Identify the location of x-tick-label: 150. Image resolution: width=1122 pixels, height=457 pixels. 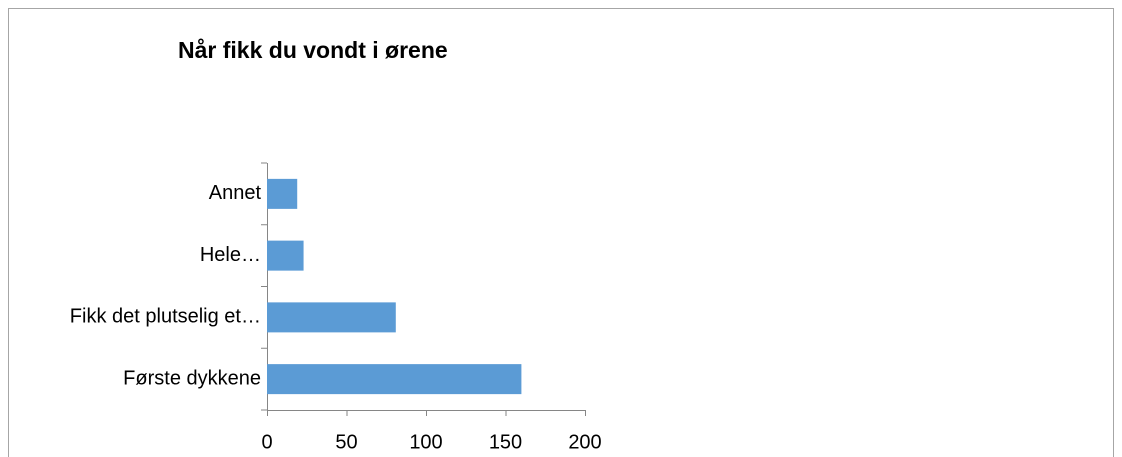
(505, 442).